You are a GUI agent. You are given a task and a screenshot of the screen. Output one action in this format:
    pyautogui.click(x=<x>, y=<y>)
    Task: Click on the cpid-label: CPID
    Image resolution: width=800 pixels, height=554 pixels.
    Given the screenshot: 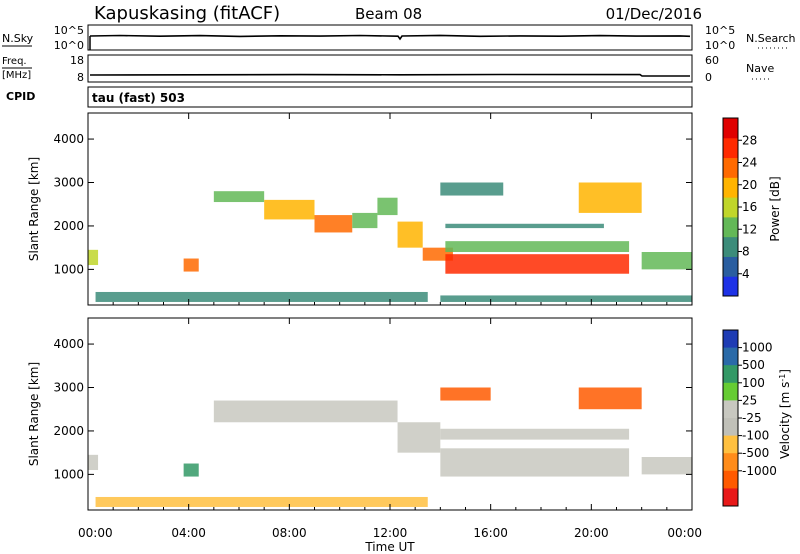 What is the action you would take?
    pyautogui.click(x=20, y=96)
    